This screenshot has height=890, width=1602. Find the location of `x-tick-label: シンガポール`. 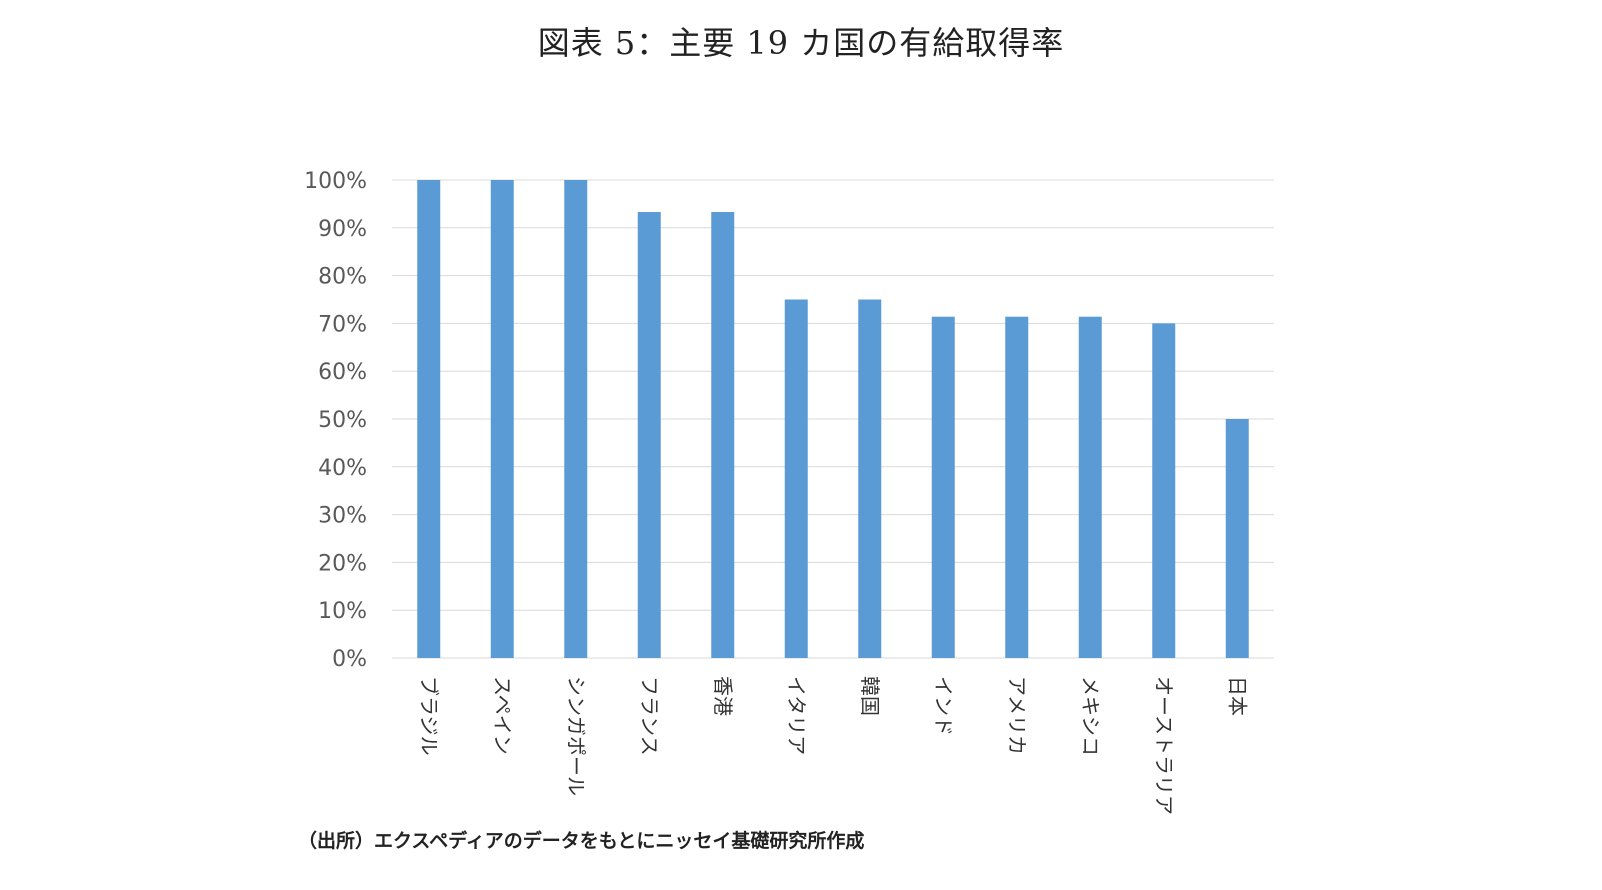

x-tick-label: シンガポール is located at coordinates (576, 736).